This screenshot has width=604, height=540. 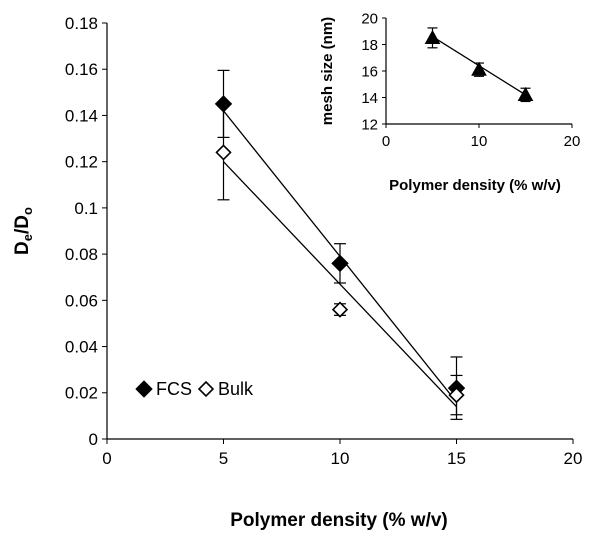 I want to click on inset-y-tick-label: 20, so click(x=369, y=18).